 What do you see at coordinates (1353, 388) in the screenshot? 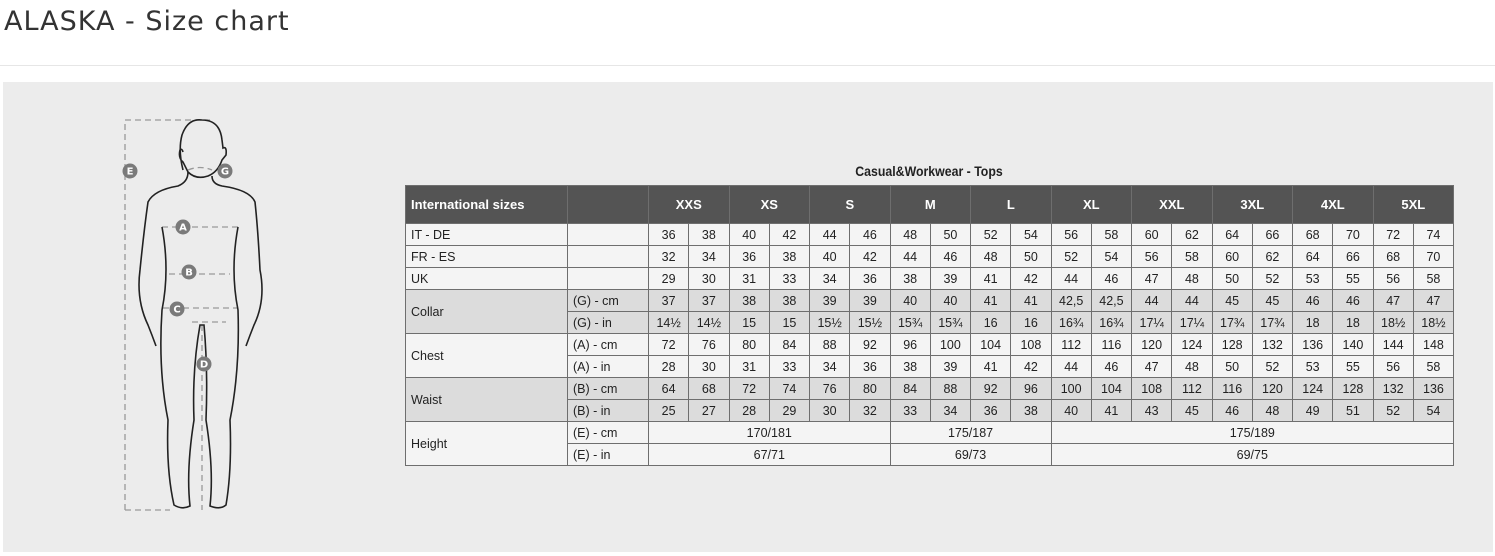
I see `size-cell: 128` at bounding box center [1353, 388].